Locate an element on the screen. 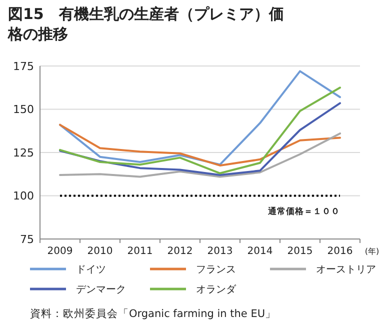 The image size is (383, 327). x-tick-label: 2013 is located at coordinates (220, 251).